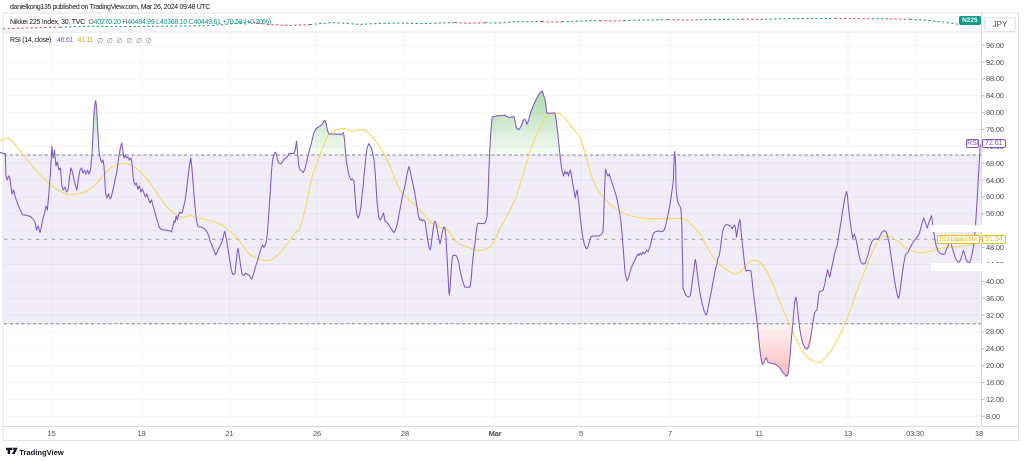  What do you see at coordinates (41, 452) in the screenshot?
I see `svg-text: TradingView` at bounding box center [41, 452].